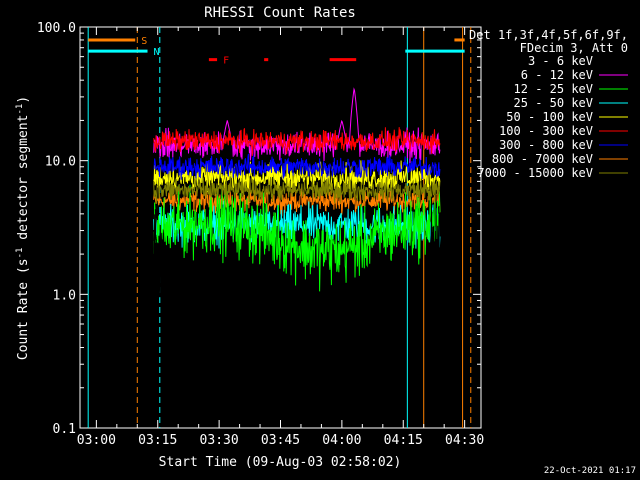  What do you see at coordinates (280, 13) in the screenshot?
I see `chart-title: RHESSI Count Rates` at bounding box center [280, 13].